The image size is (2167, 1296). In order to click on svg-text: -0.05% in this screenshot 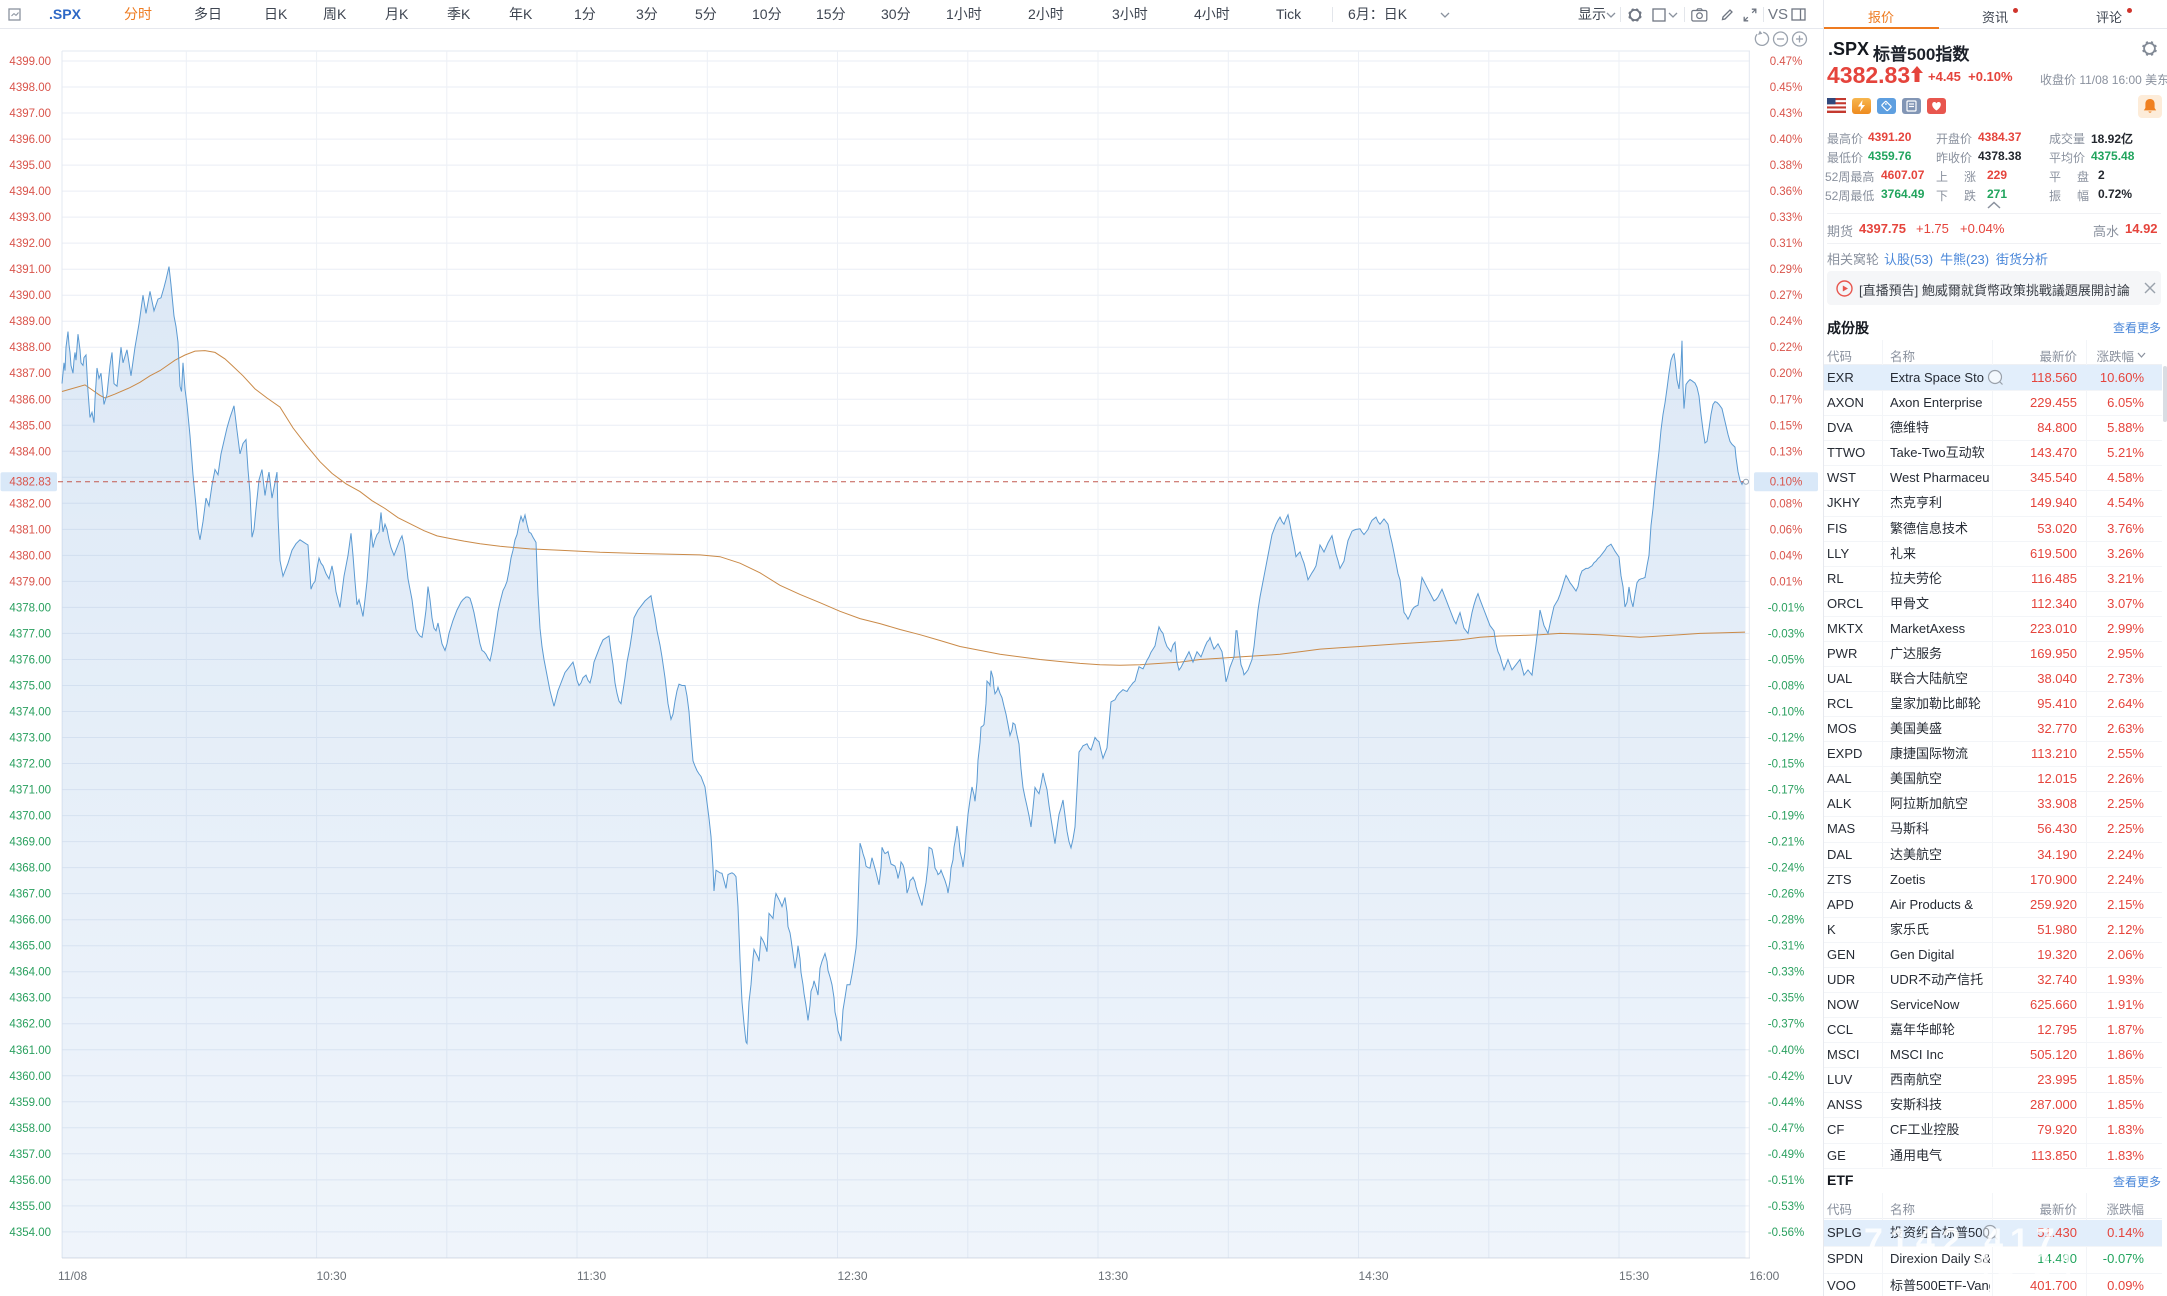, I will do `click(1786, 661)`.